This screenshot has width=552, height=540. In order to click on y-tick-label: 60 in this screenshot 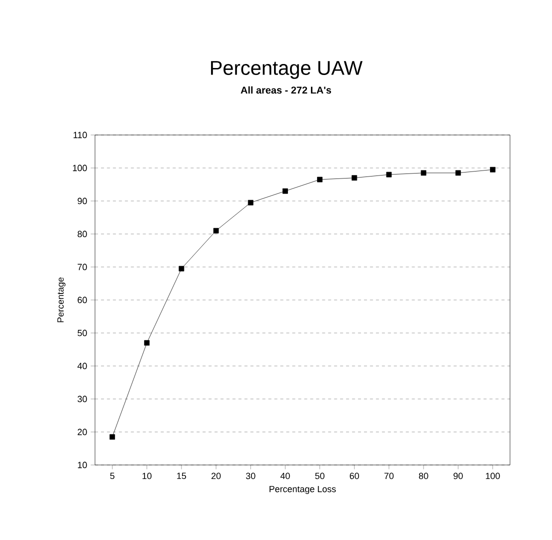, I will do `click(82, 300)`.